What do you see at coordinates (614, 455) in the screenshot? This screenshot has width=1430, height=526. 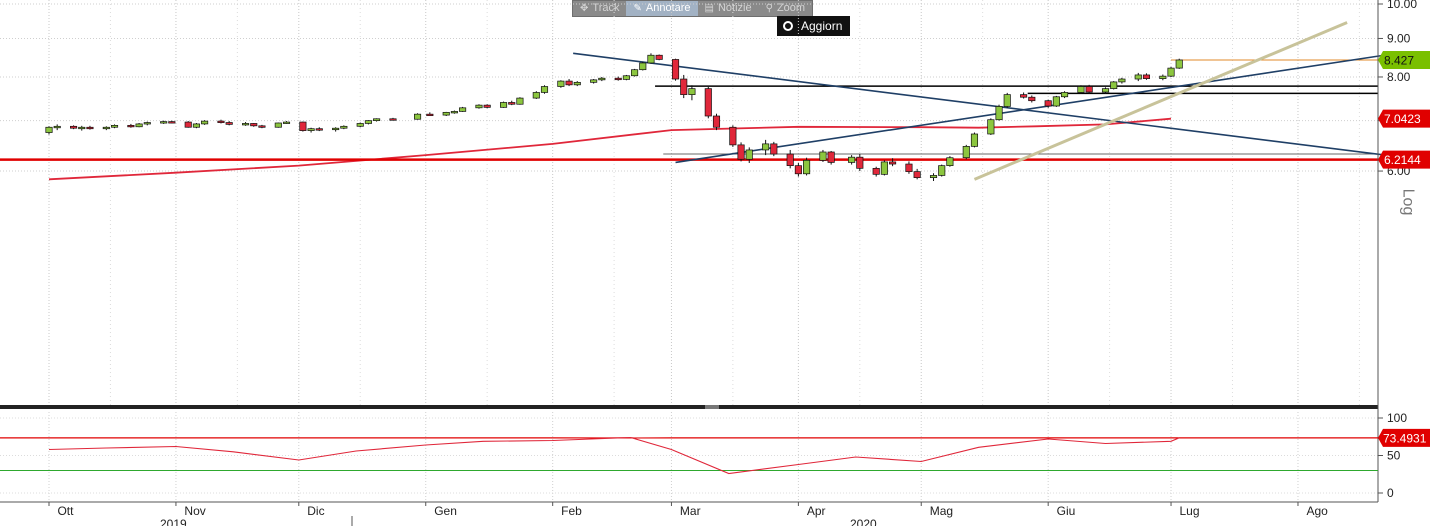 I see `indicator-line` at bounding box center [614, 455].